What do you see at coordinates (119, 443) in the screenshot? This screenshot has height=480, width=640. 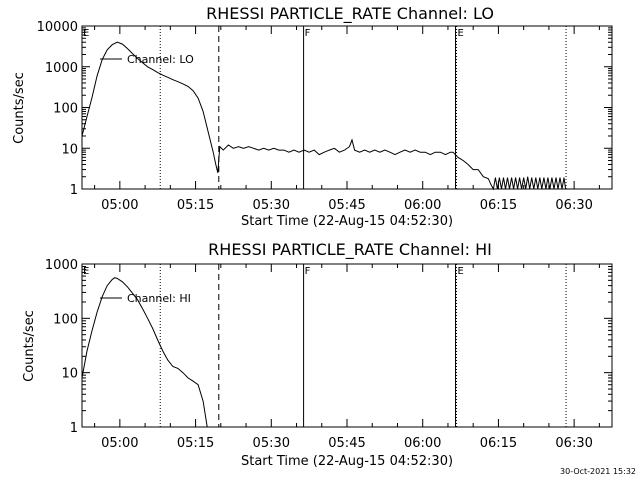 I see `panel-hi-x-tick-label: 05:00` at bounding box center [119, 443].